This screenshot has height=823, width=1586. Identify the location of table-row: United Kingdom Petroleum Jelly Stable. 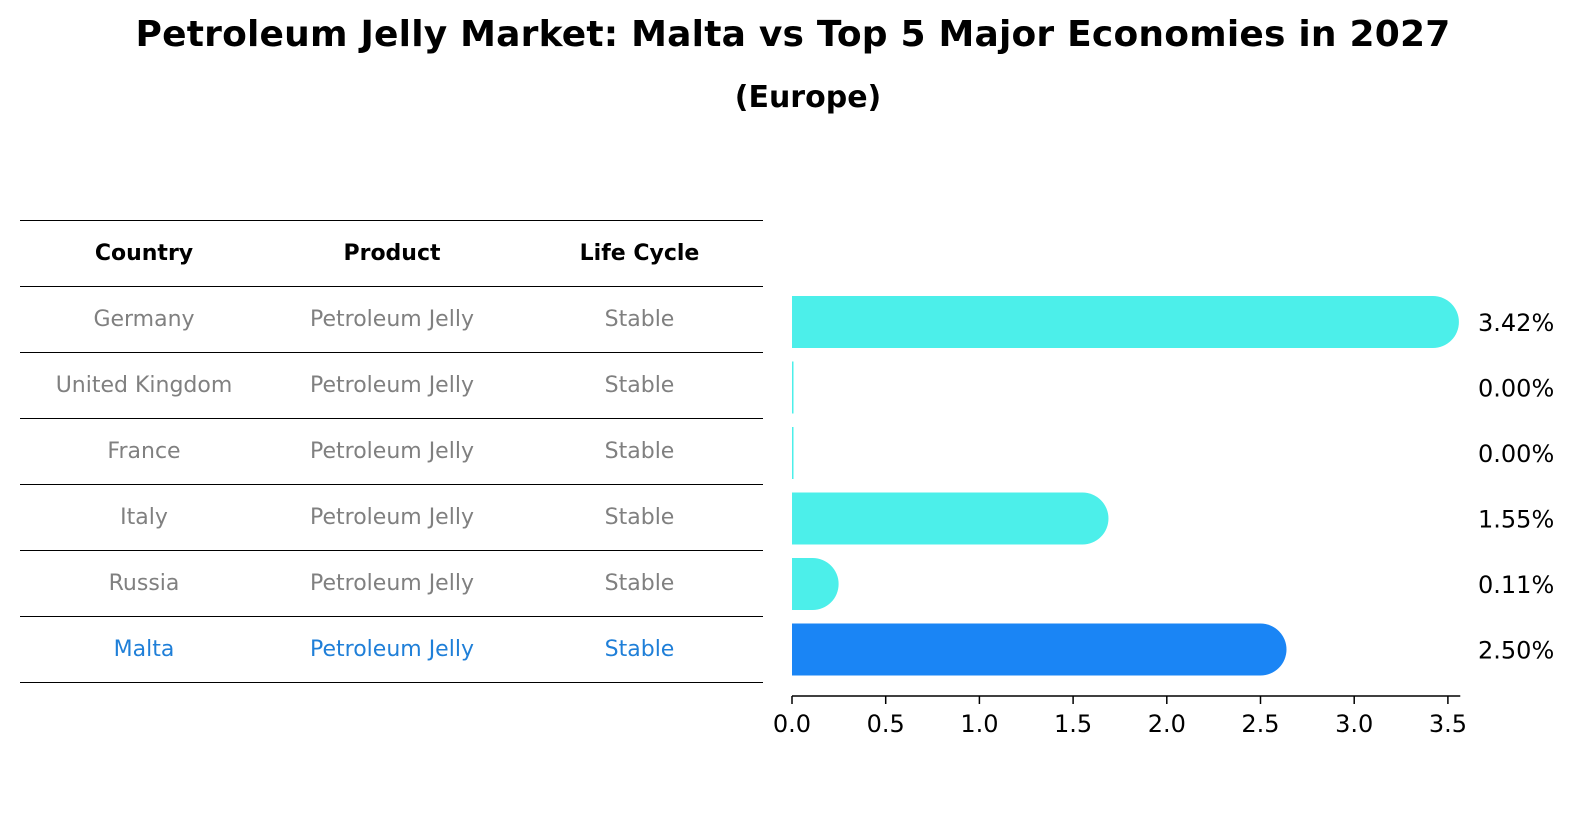
(391, 385).